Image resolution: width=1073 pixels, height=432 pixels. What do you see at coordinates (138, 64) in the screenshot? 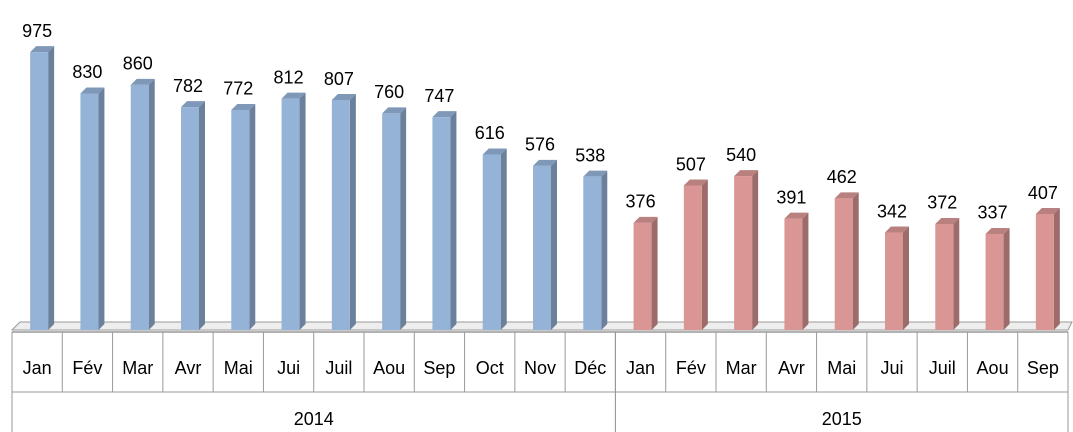
I see `value-label: 860` at bounding box center [138, 64].